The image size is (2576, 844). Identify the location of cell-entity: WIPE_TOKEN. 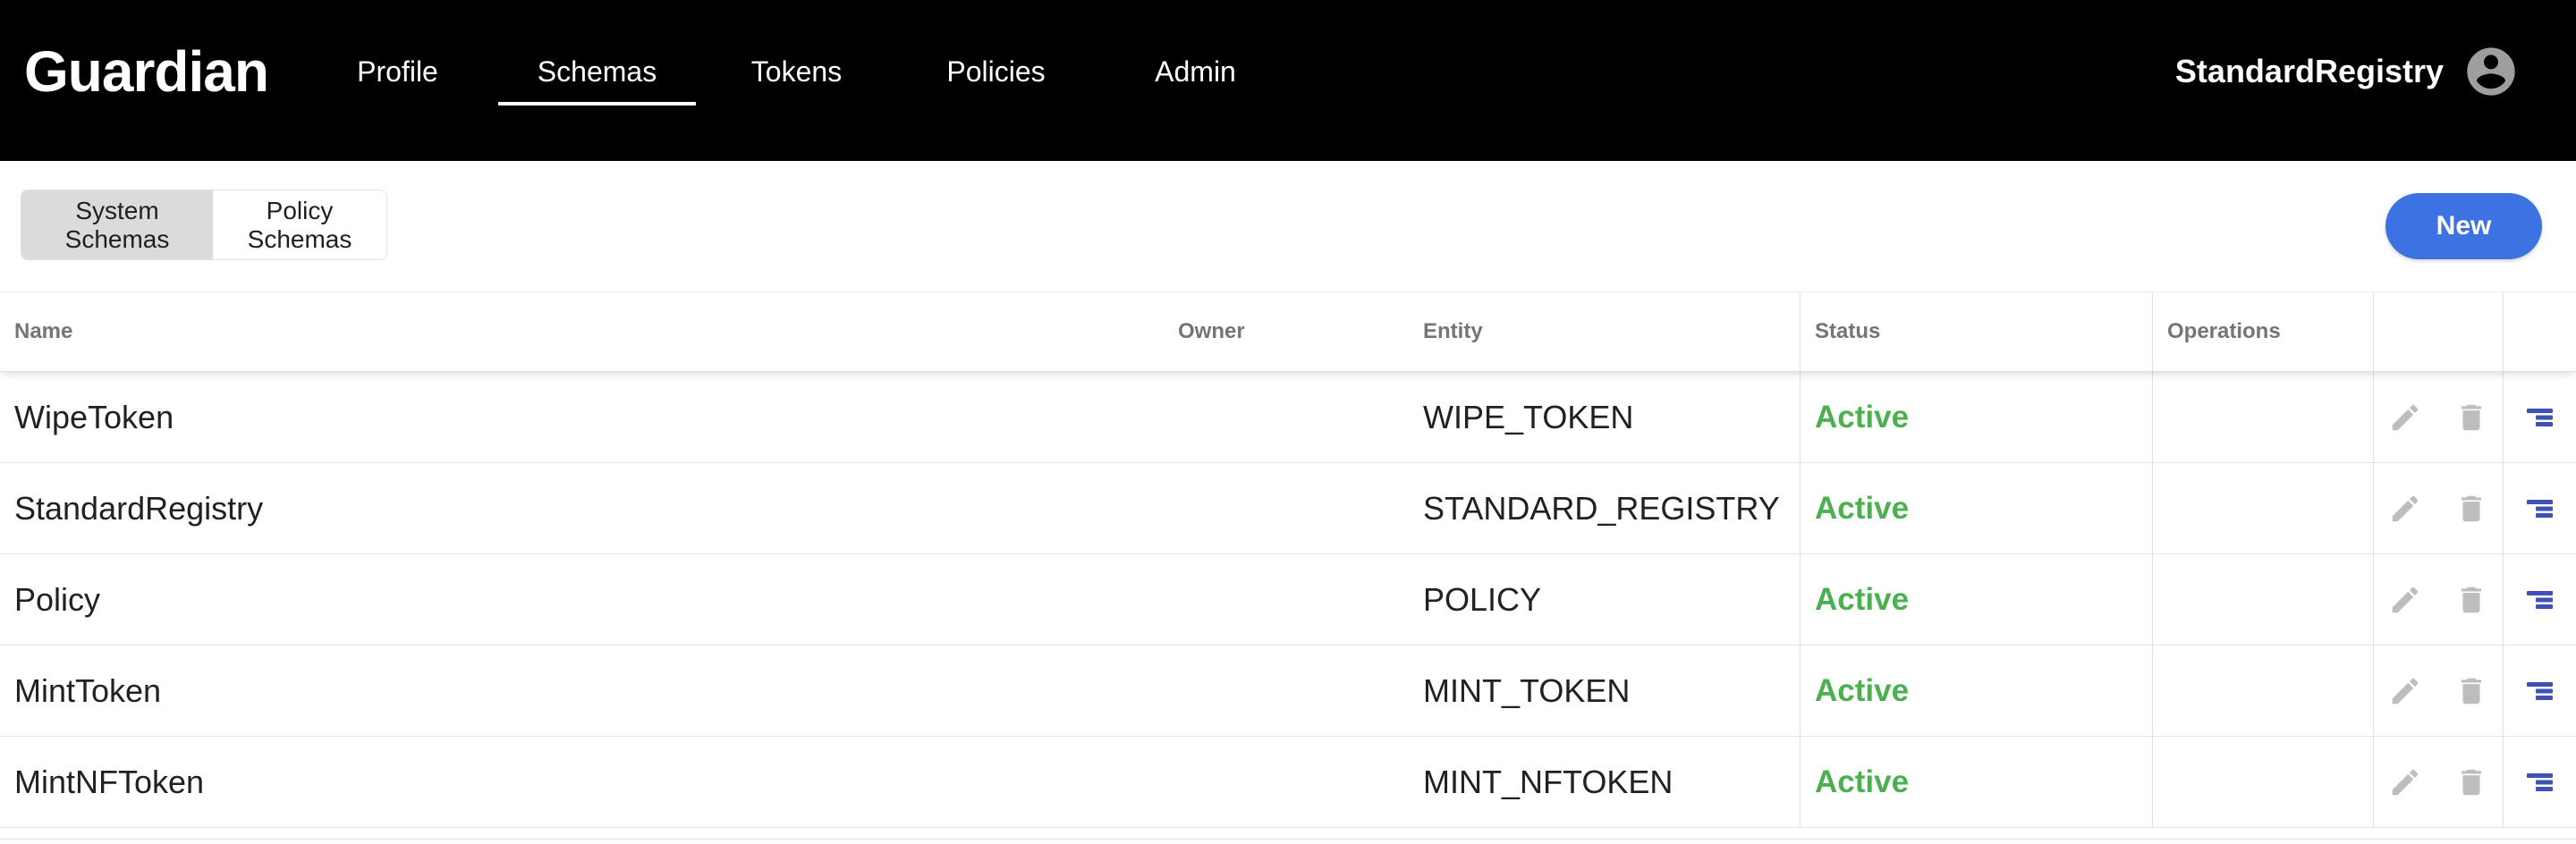
(1528, 416).